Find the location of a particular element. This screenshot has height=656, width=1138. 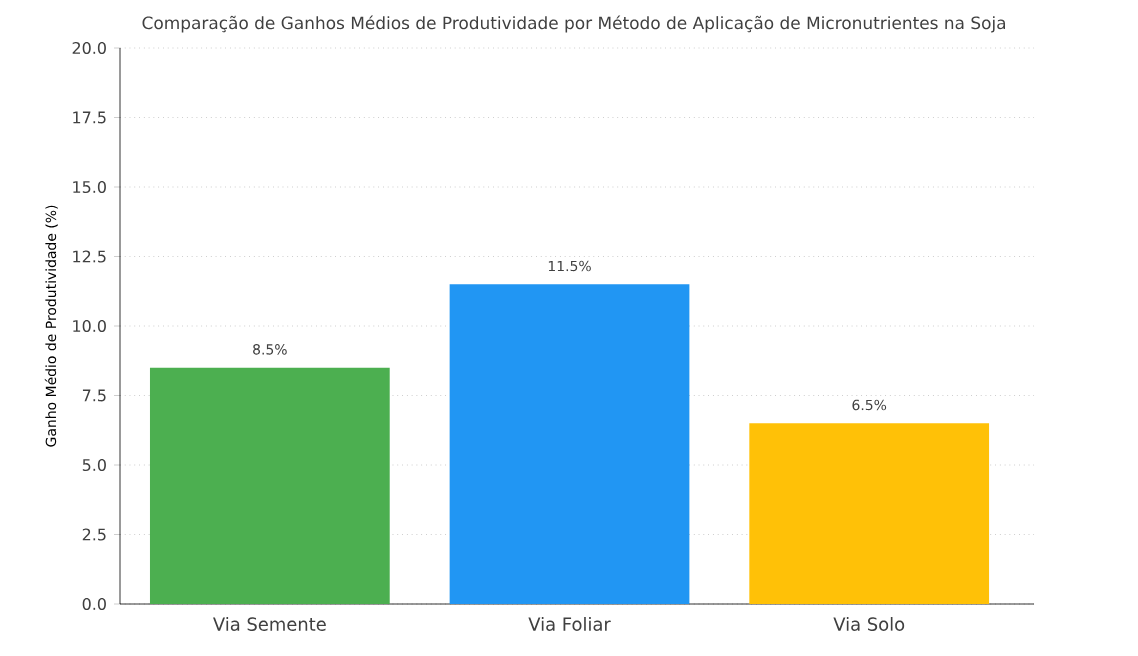

x-tick-label: Via Semente is located at coordinates (269, 624).